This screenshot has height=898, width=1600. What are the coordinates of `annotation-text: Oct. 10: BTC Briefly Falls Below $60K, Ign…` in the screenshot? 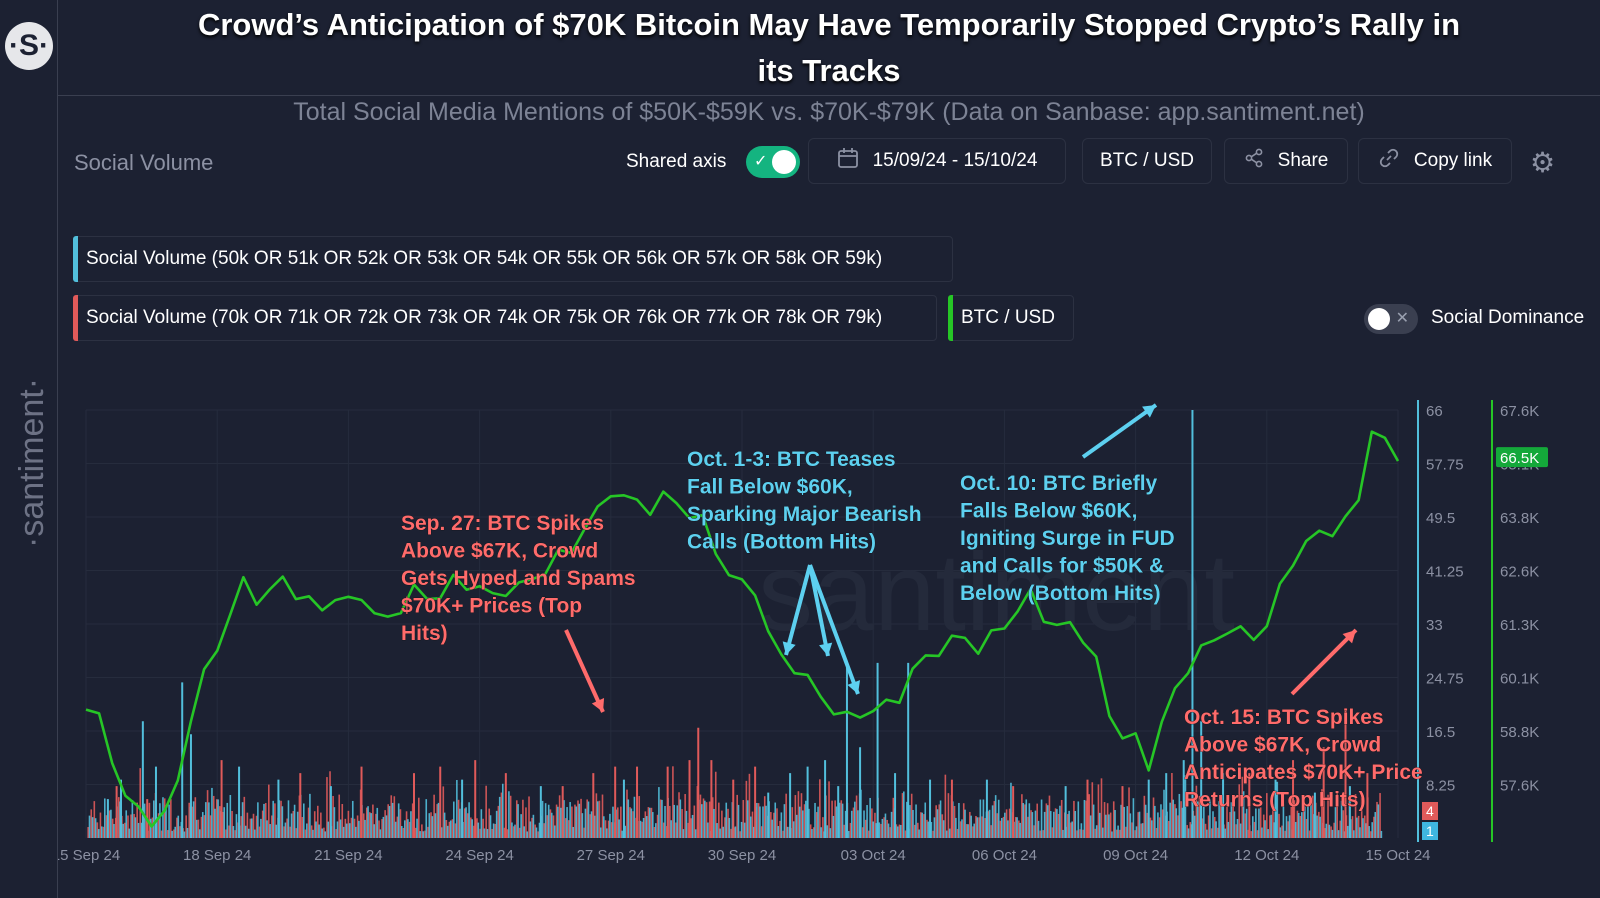 It's located at (1067, 538).